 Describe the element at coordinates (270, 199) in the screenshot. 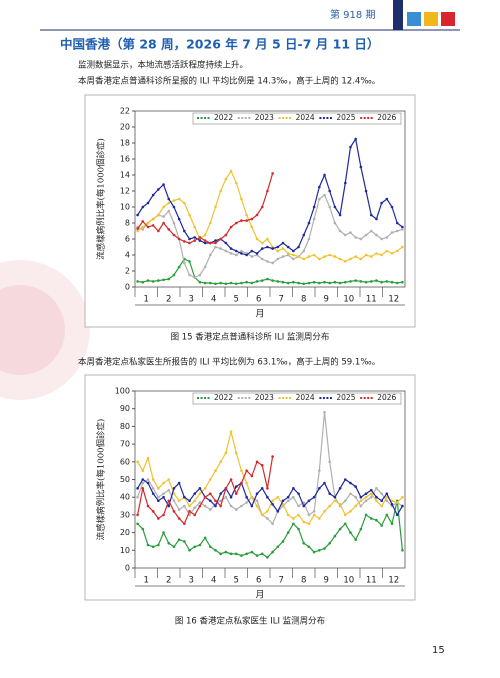

I see `plot-area` at that location.